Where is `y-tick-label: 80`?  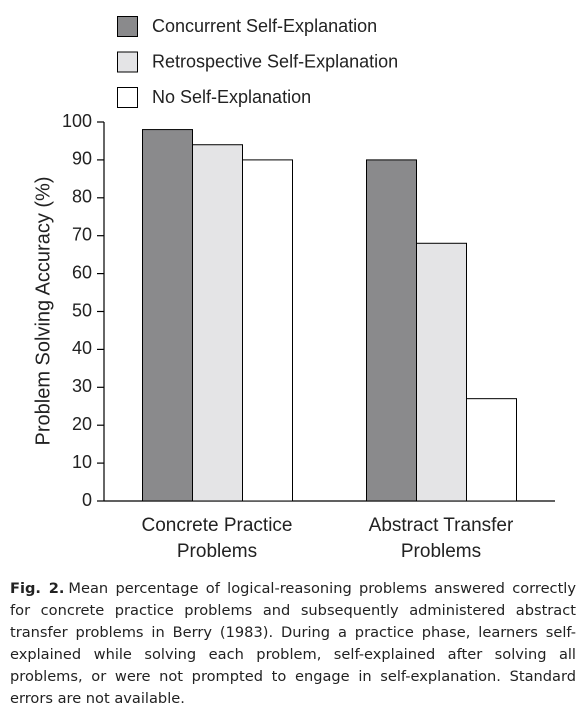
y-tick-label: 80 is located at coordinates (82, 197).